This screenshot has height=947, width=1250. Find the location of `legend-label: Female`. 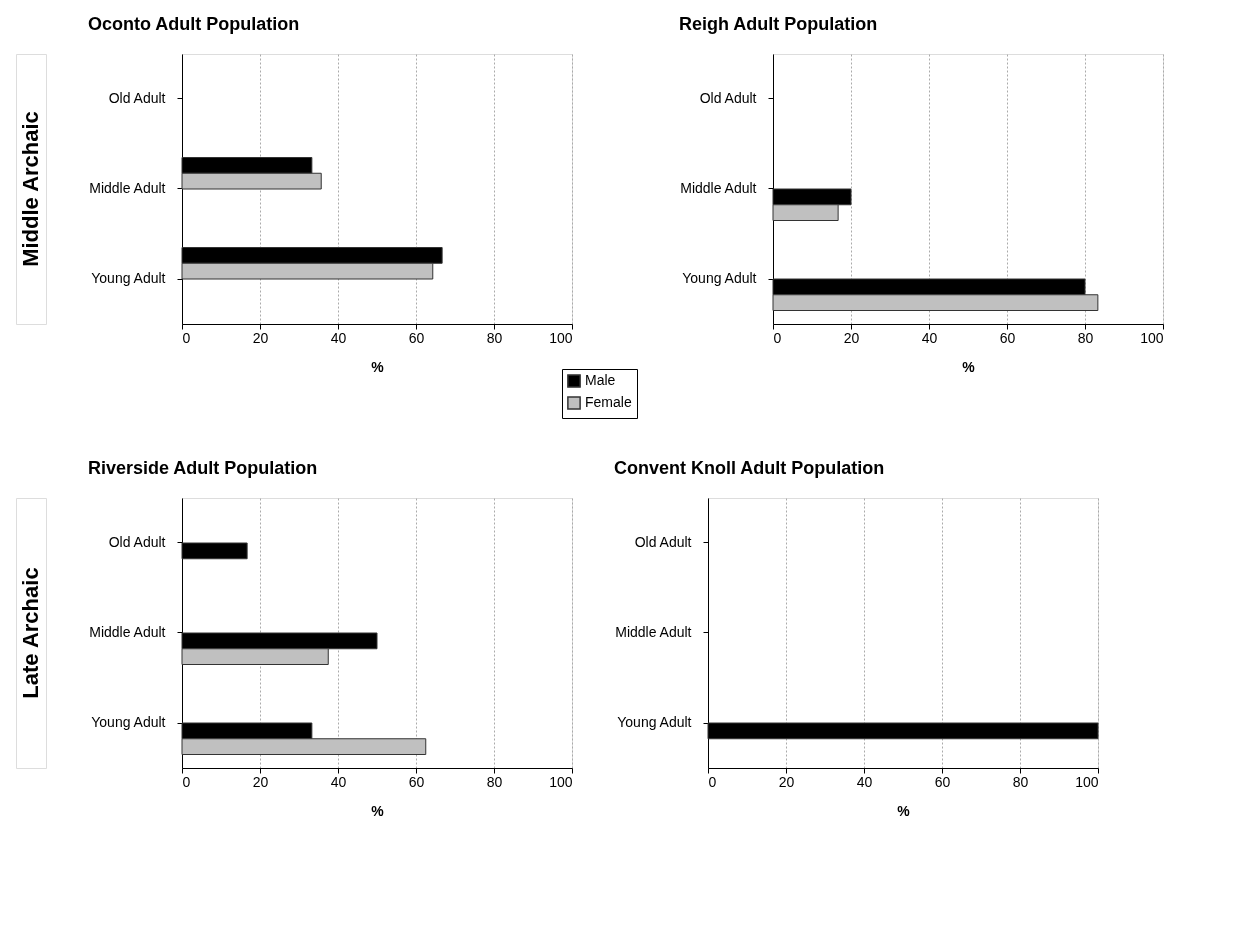

legend-label: Female is located at coordinates (608, 402).